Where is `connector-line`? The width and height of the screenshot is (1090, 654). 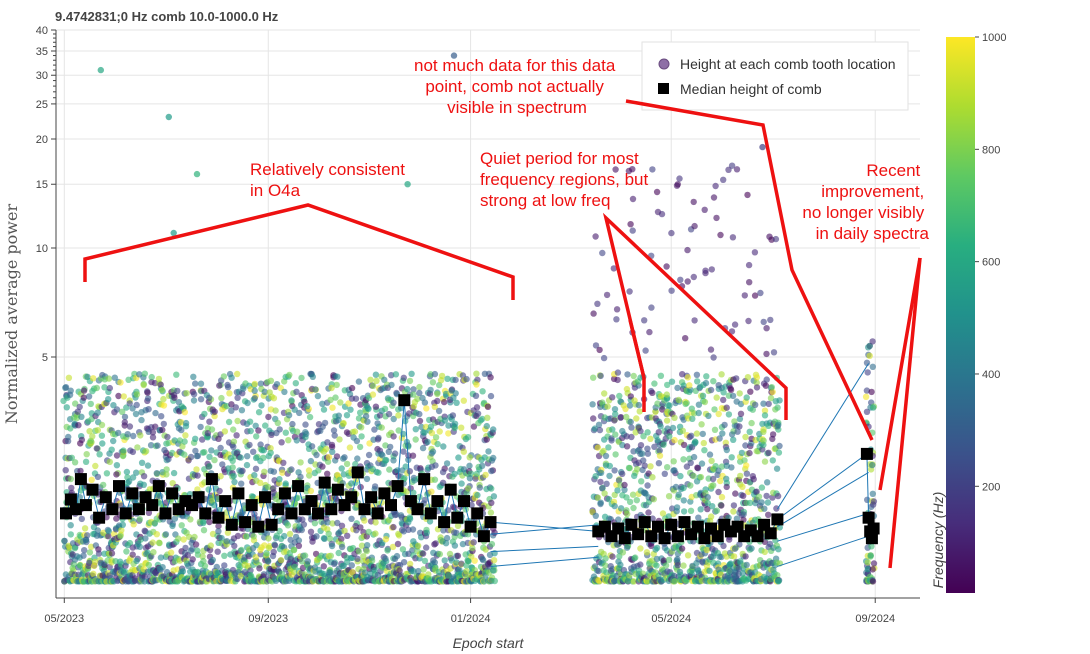
connector-line is located at coordinates (823, 436).